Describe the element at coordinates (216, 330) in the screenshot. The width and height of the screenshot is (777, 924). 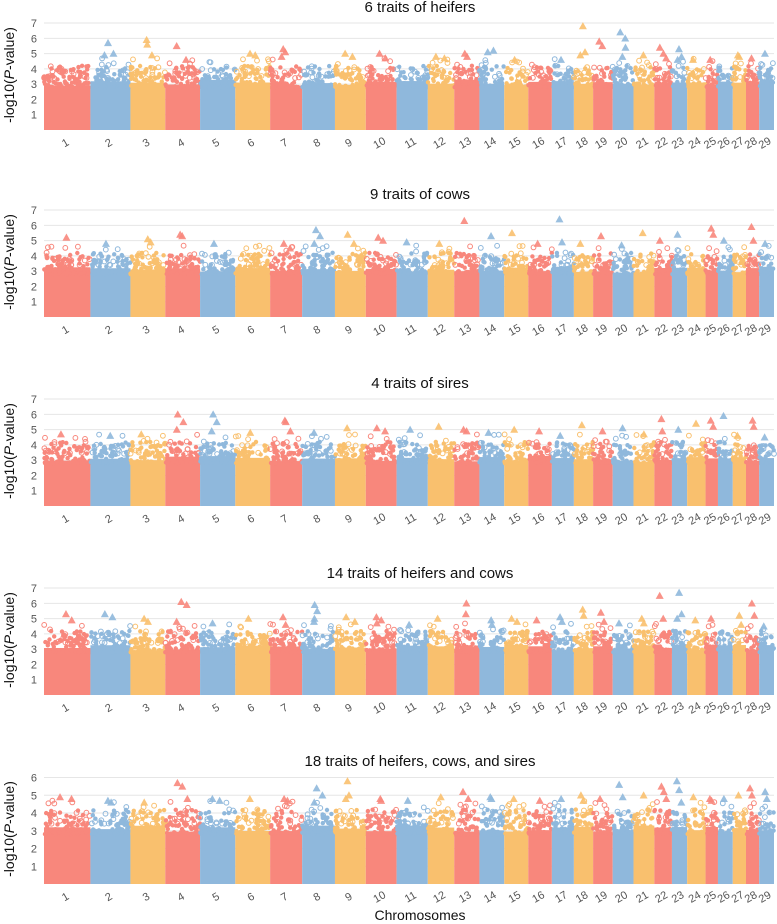
I see `chromosome-tick-label: 5` at that location.